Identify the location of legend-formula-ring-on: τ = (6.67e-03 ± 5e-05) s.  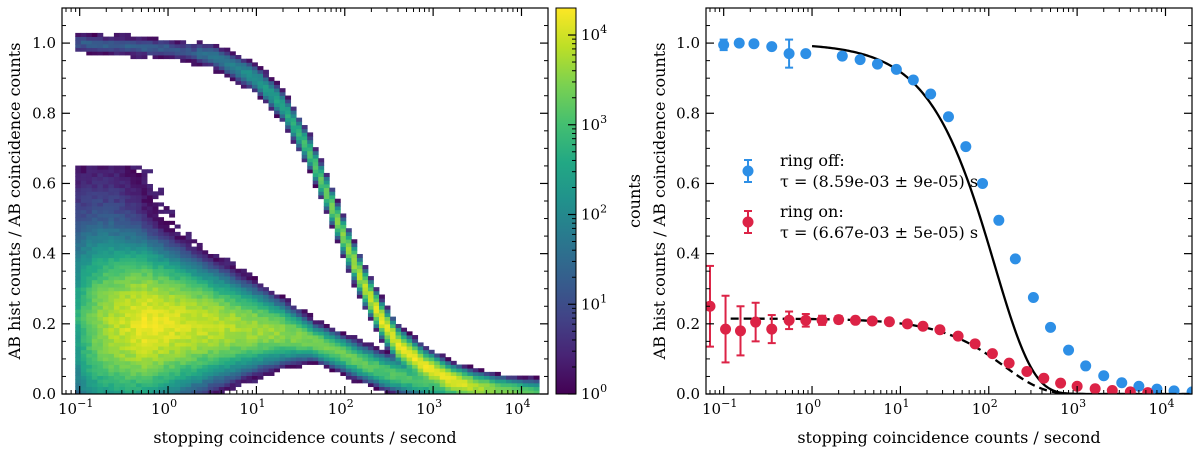
(879, 232).